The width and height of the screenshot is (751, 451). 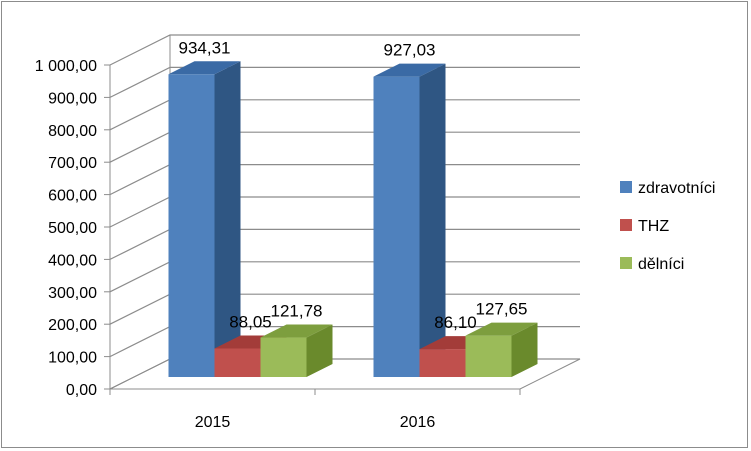 What do you see at coordinates (213, 422) in the screenshot?
I see `x-tick-label: 2015` at bounding box center [213, 422].